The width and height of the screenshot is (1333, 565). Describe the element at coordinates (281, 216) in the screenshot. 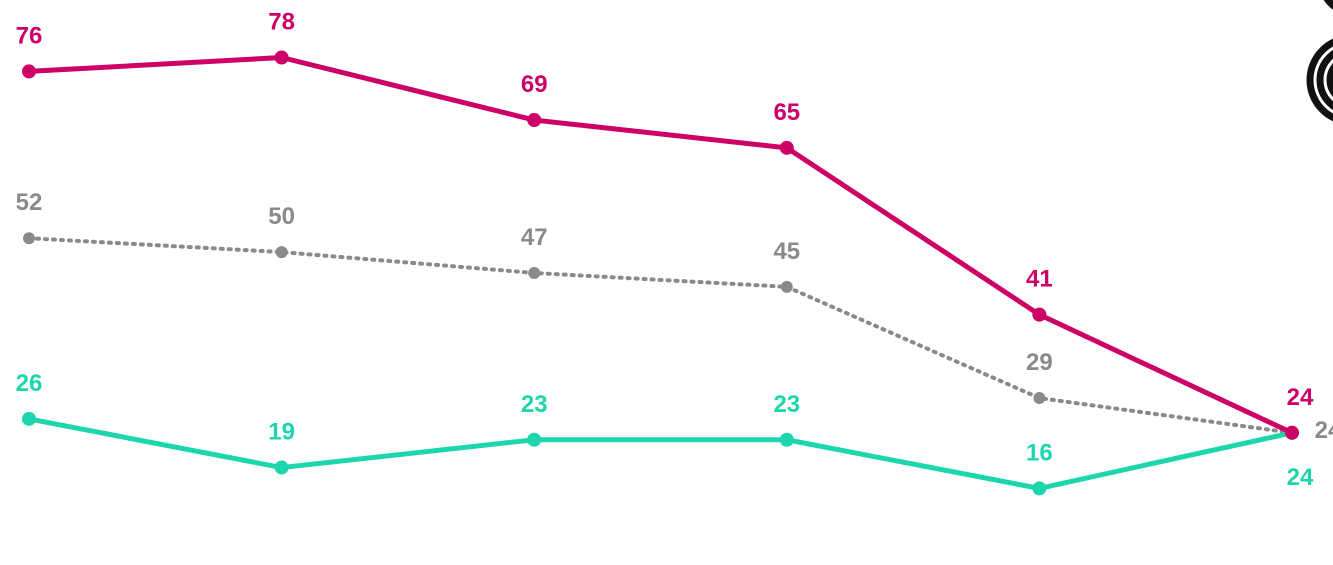

I see `series-2-data-label: 50` at that location.